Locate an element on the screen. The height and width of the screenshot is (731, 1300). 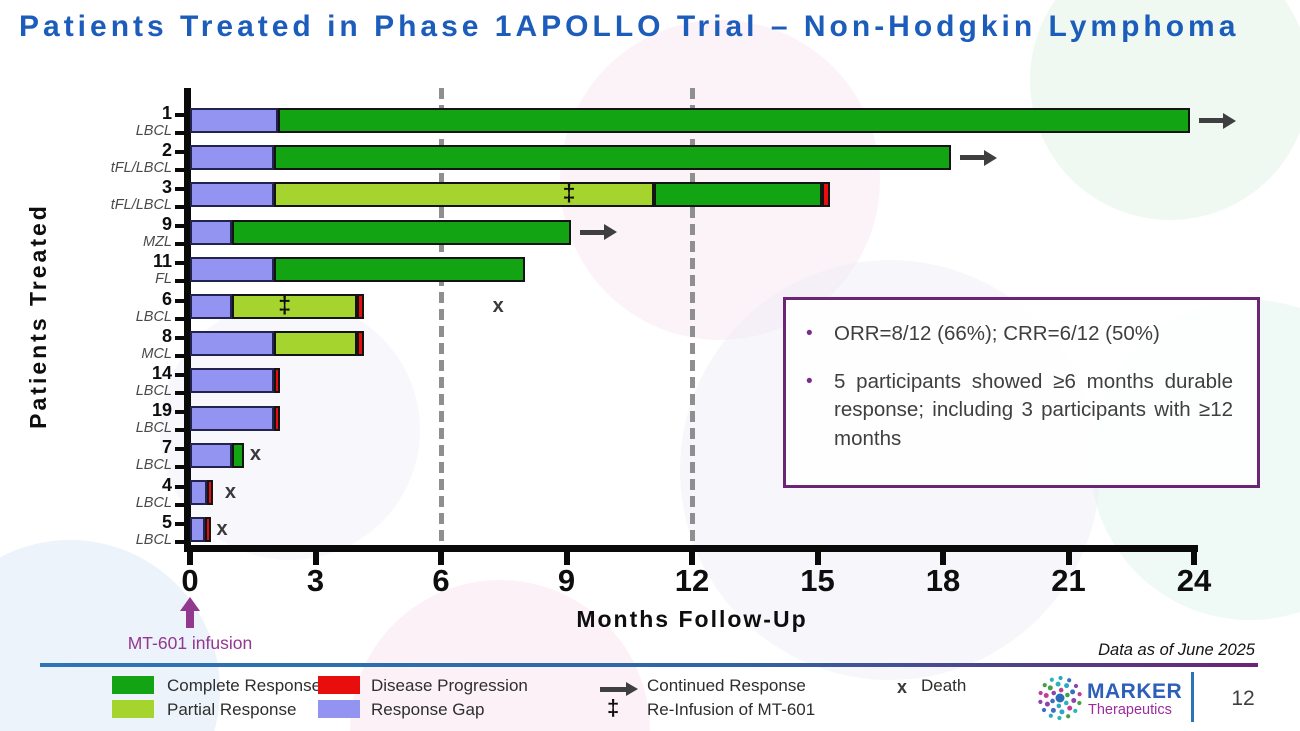
patient-id-label: 2 is located at coordinates (166, 149).